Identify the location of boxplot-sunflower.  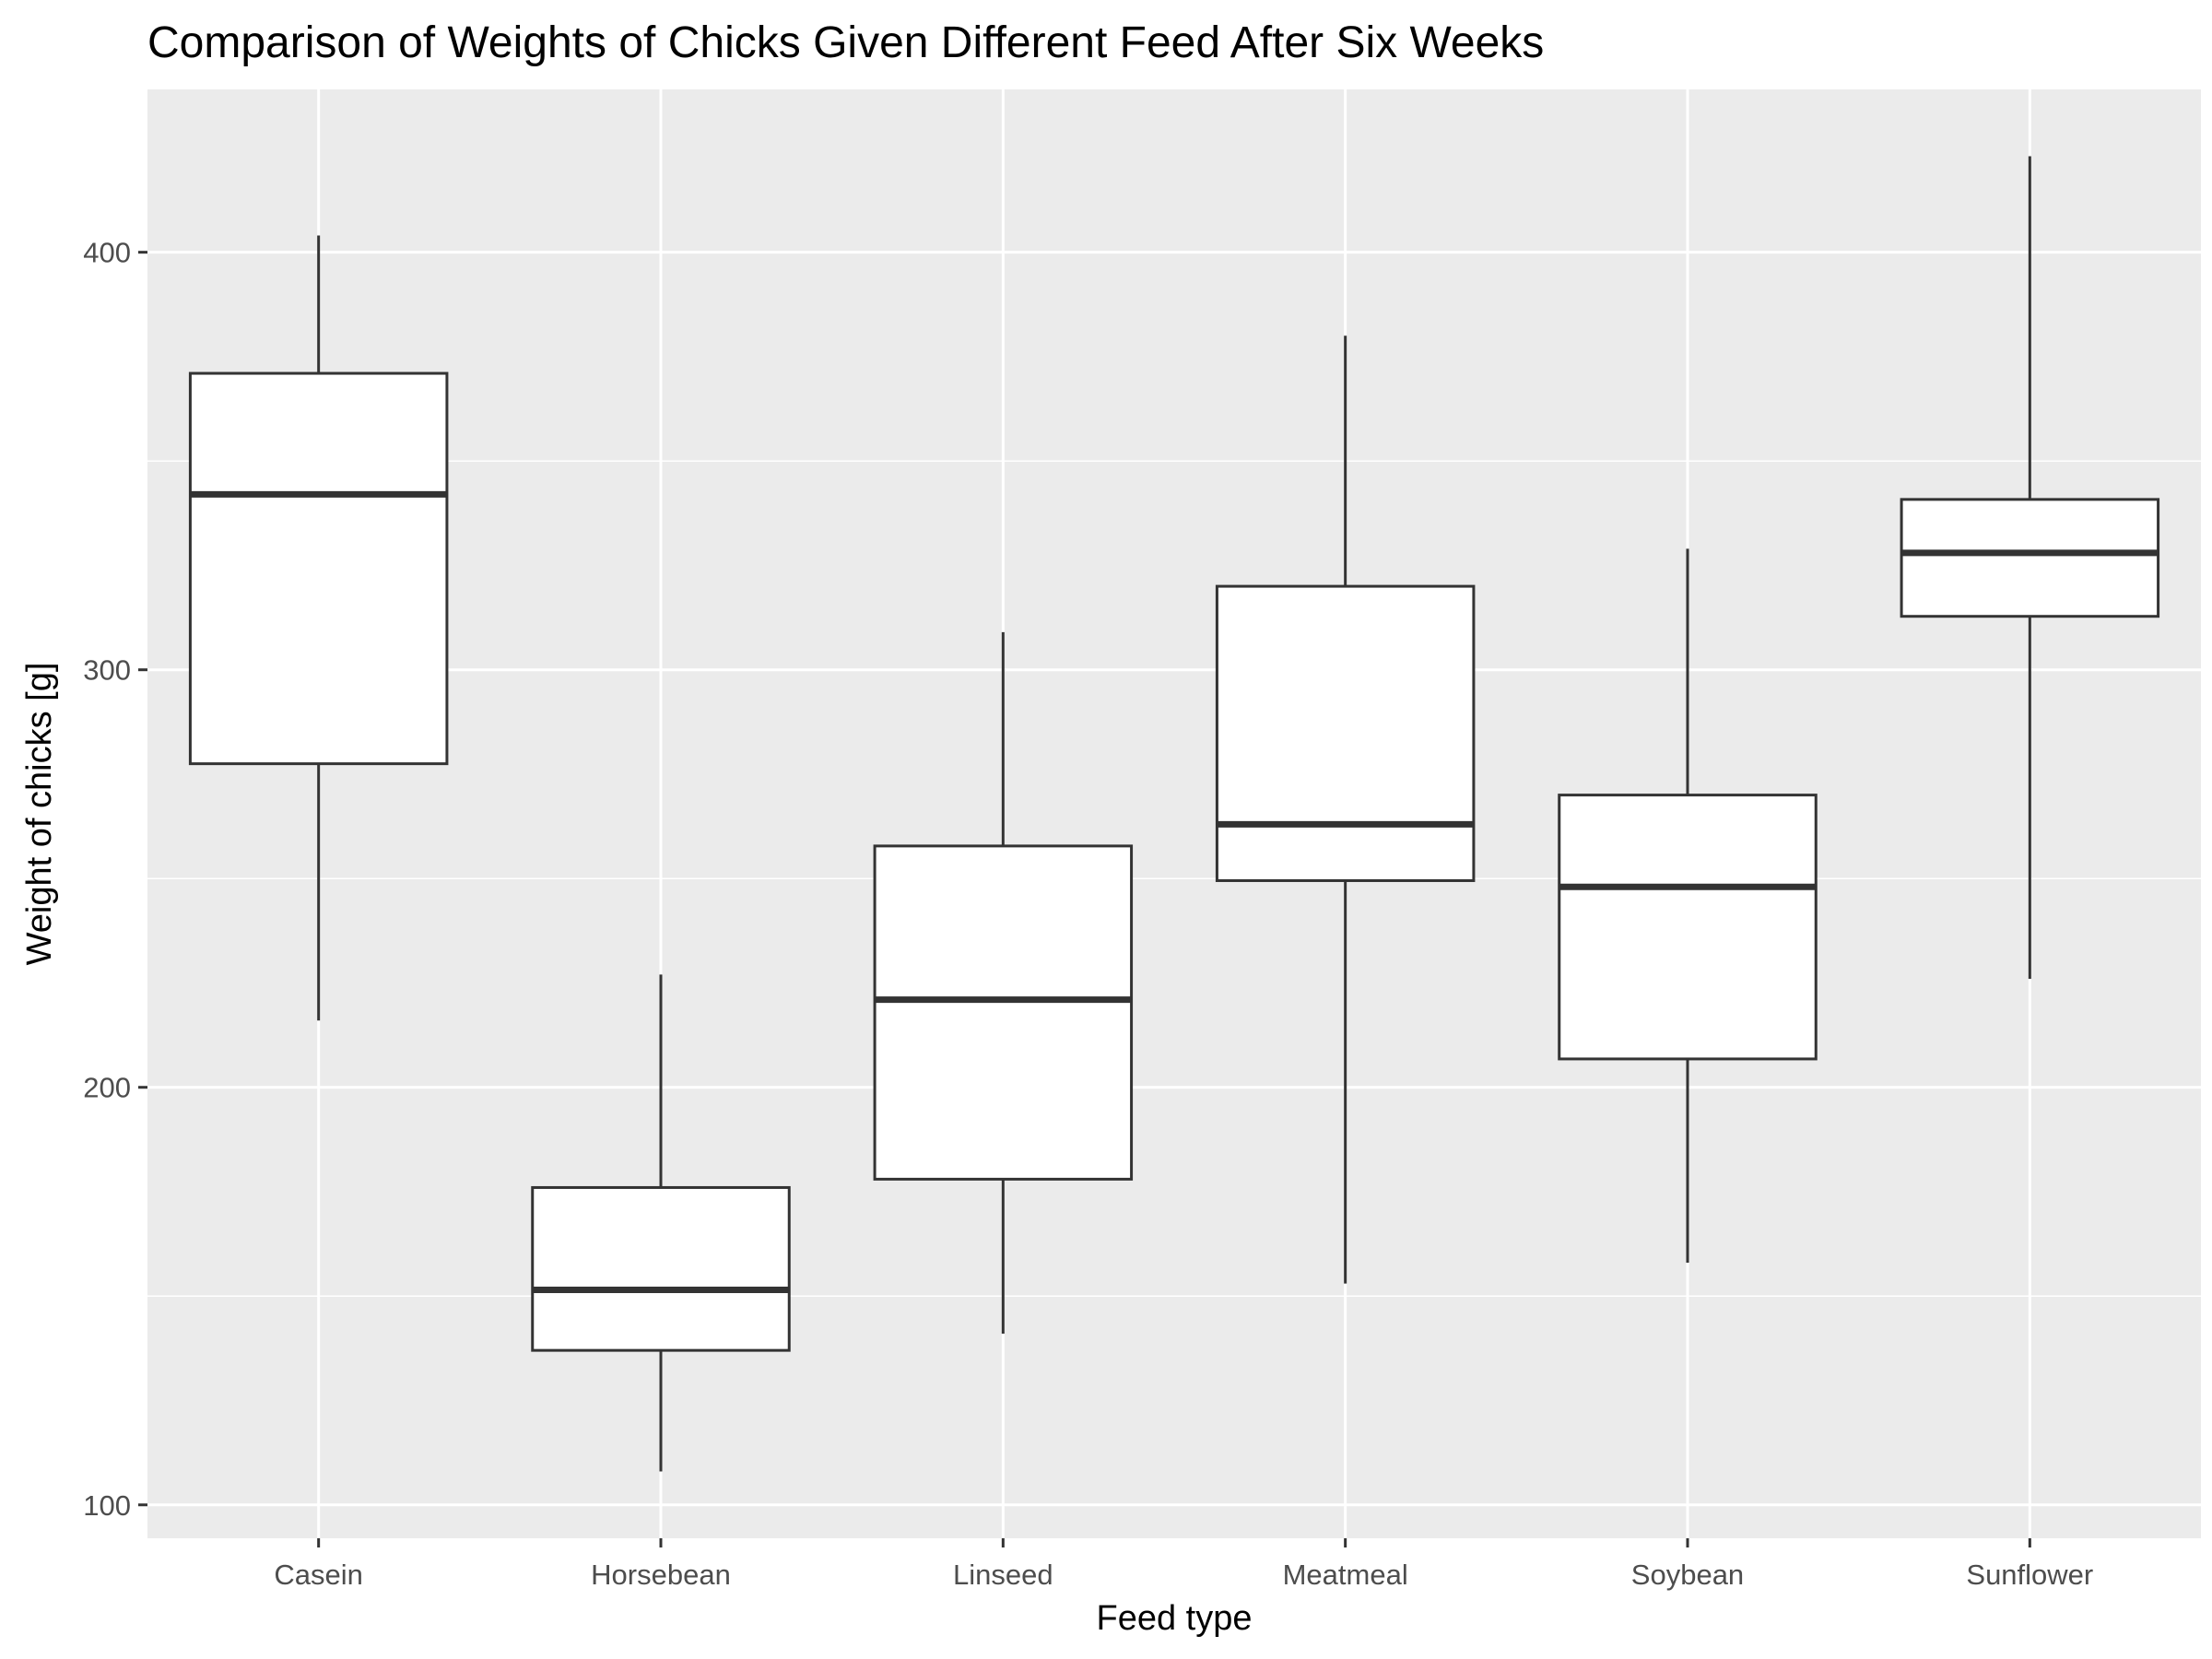
(2030, 567).